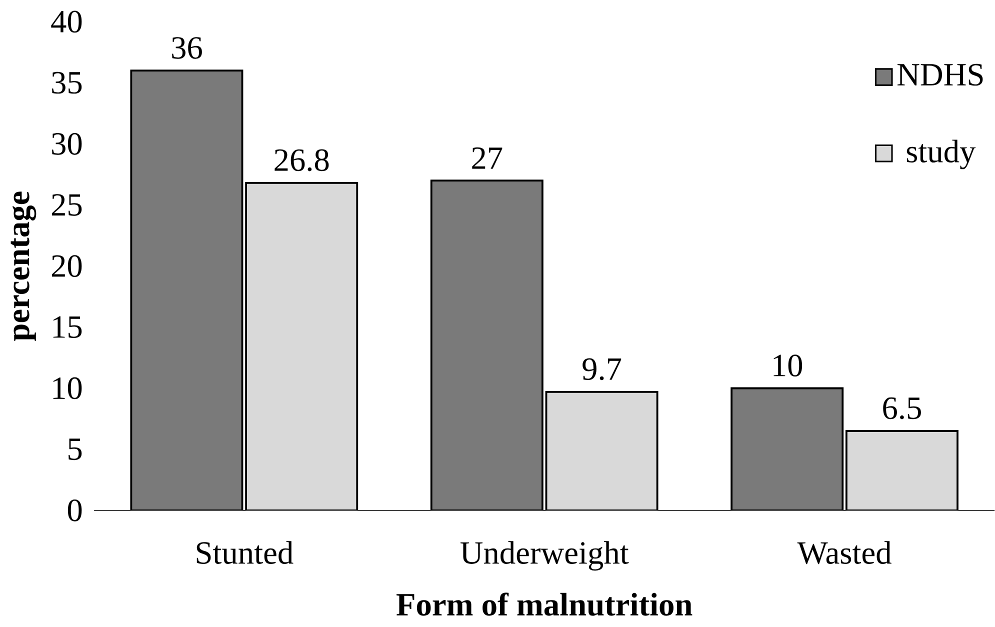 This screenshot has width=995, height=627. Describe the element at coordinates (67, 389) in the screenshot. I see `y-tick-label: 10` at that location.